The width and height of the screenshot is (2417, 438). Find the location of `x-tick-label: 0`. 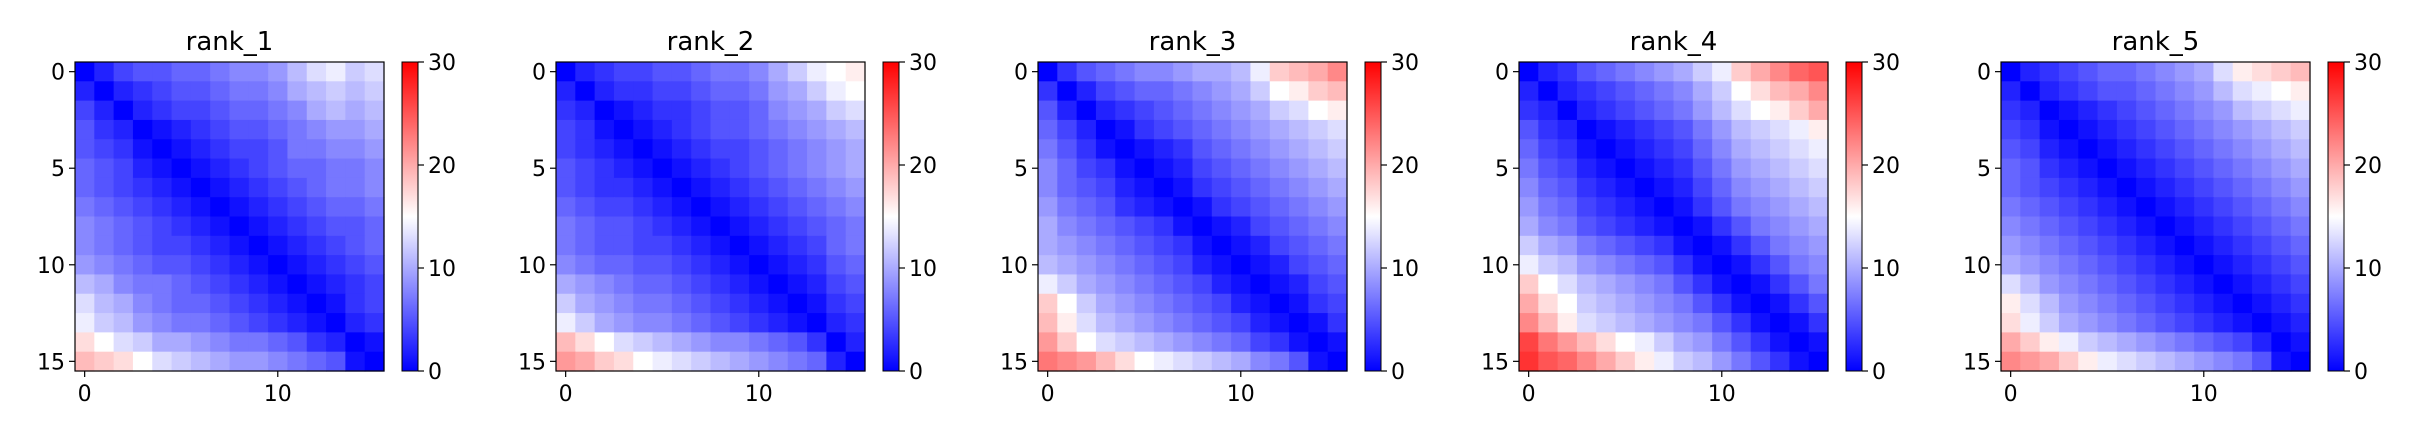

x-tick-label: 0 is located at coordinates (1048, 394).